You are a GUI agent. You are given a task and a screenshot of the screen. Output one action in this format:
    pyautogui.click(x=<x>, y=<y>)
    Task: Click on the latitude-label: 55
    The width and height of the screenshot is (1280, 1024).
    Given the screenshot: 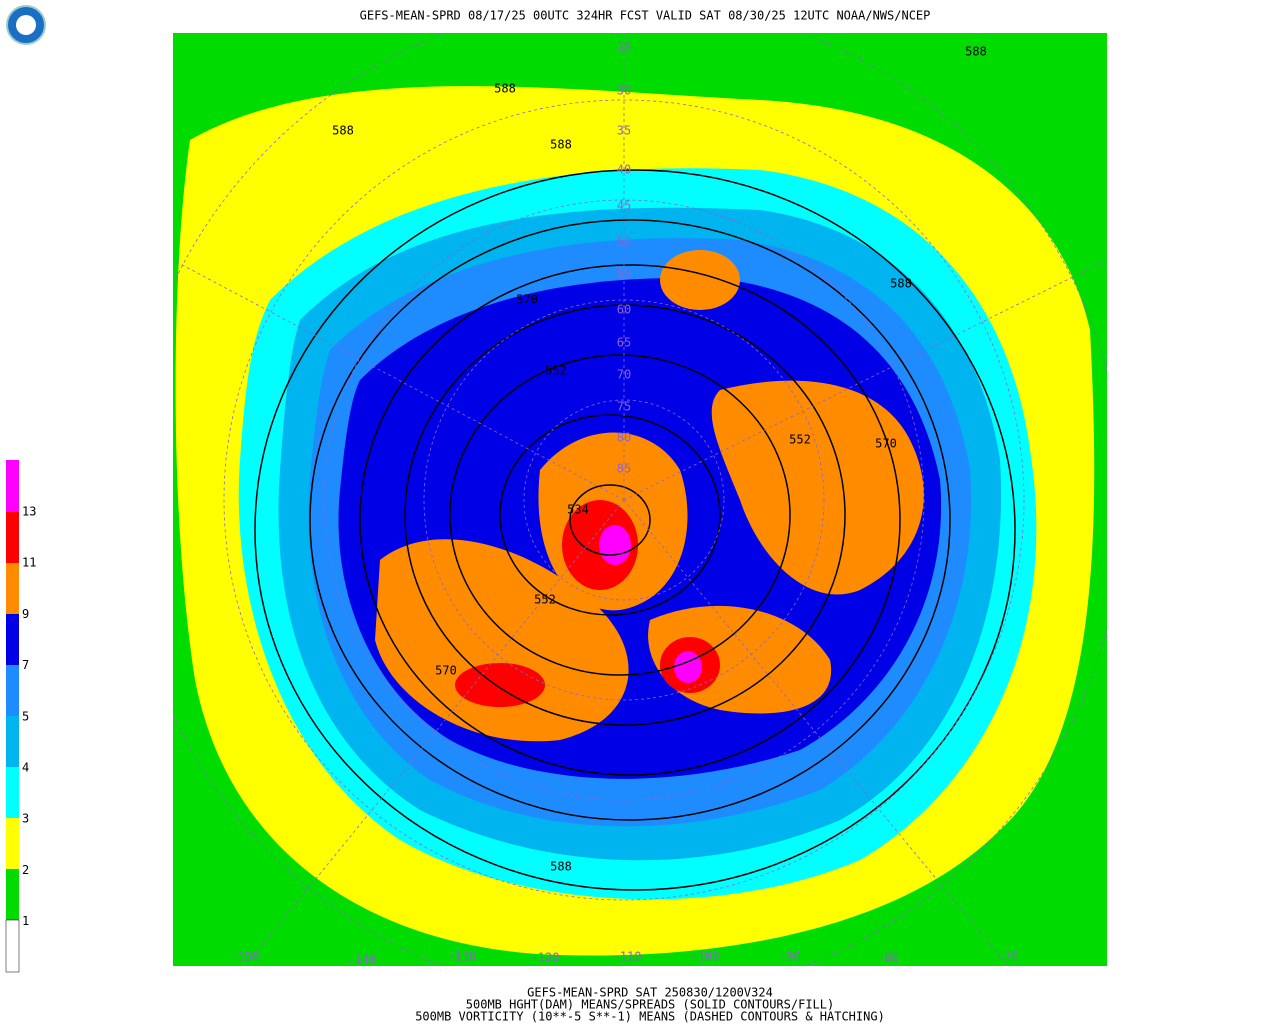 What is the action you would take?
    pyautogui.click(x=624, y=274)
    